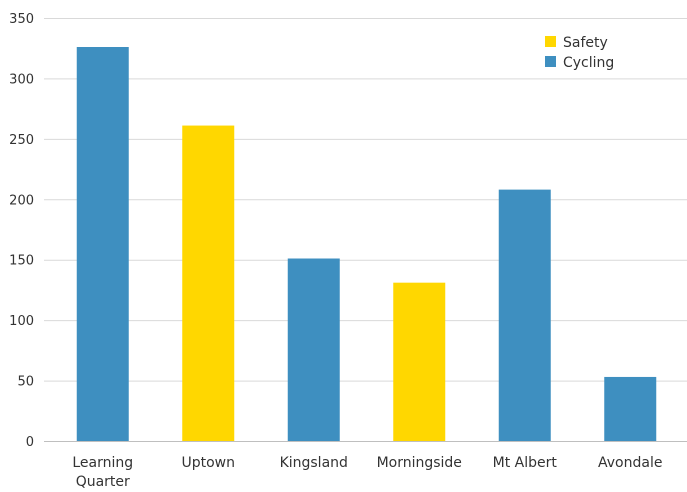  Describe the element at coordinates (550, 61) in the screenshot. I see `legend-swatch-cycling` at that location.